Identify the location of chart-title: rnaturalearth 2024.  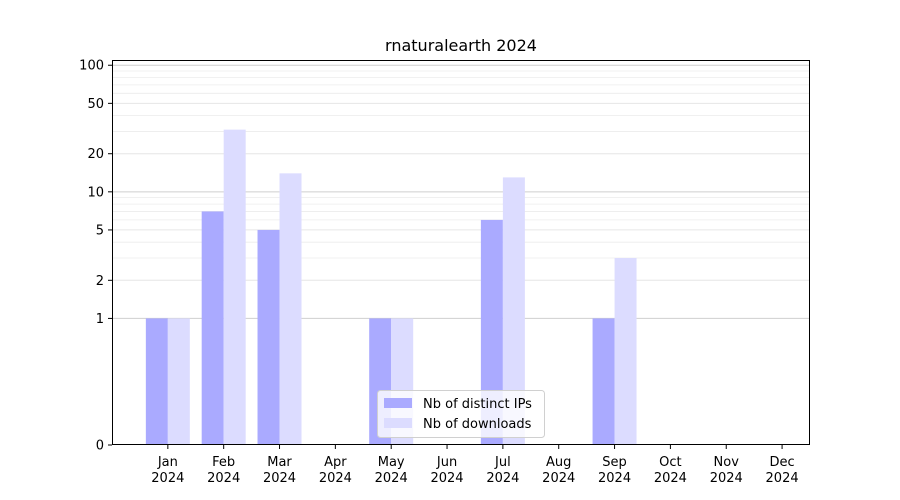
(461, 45).